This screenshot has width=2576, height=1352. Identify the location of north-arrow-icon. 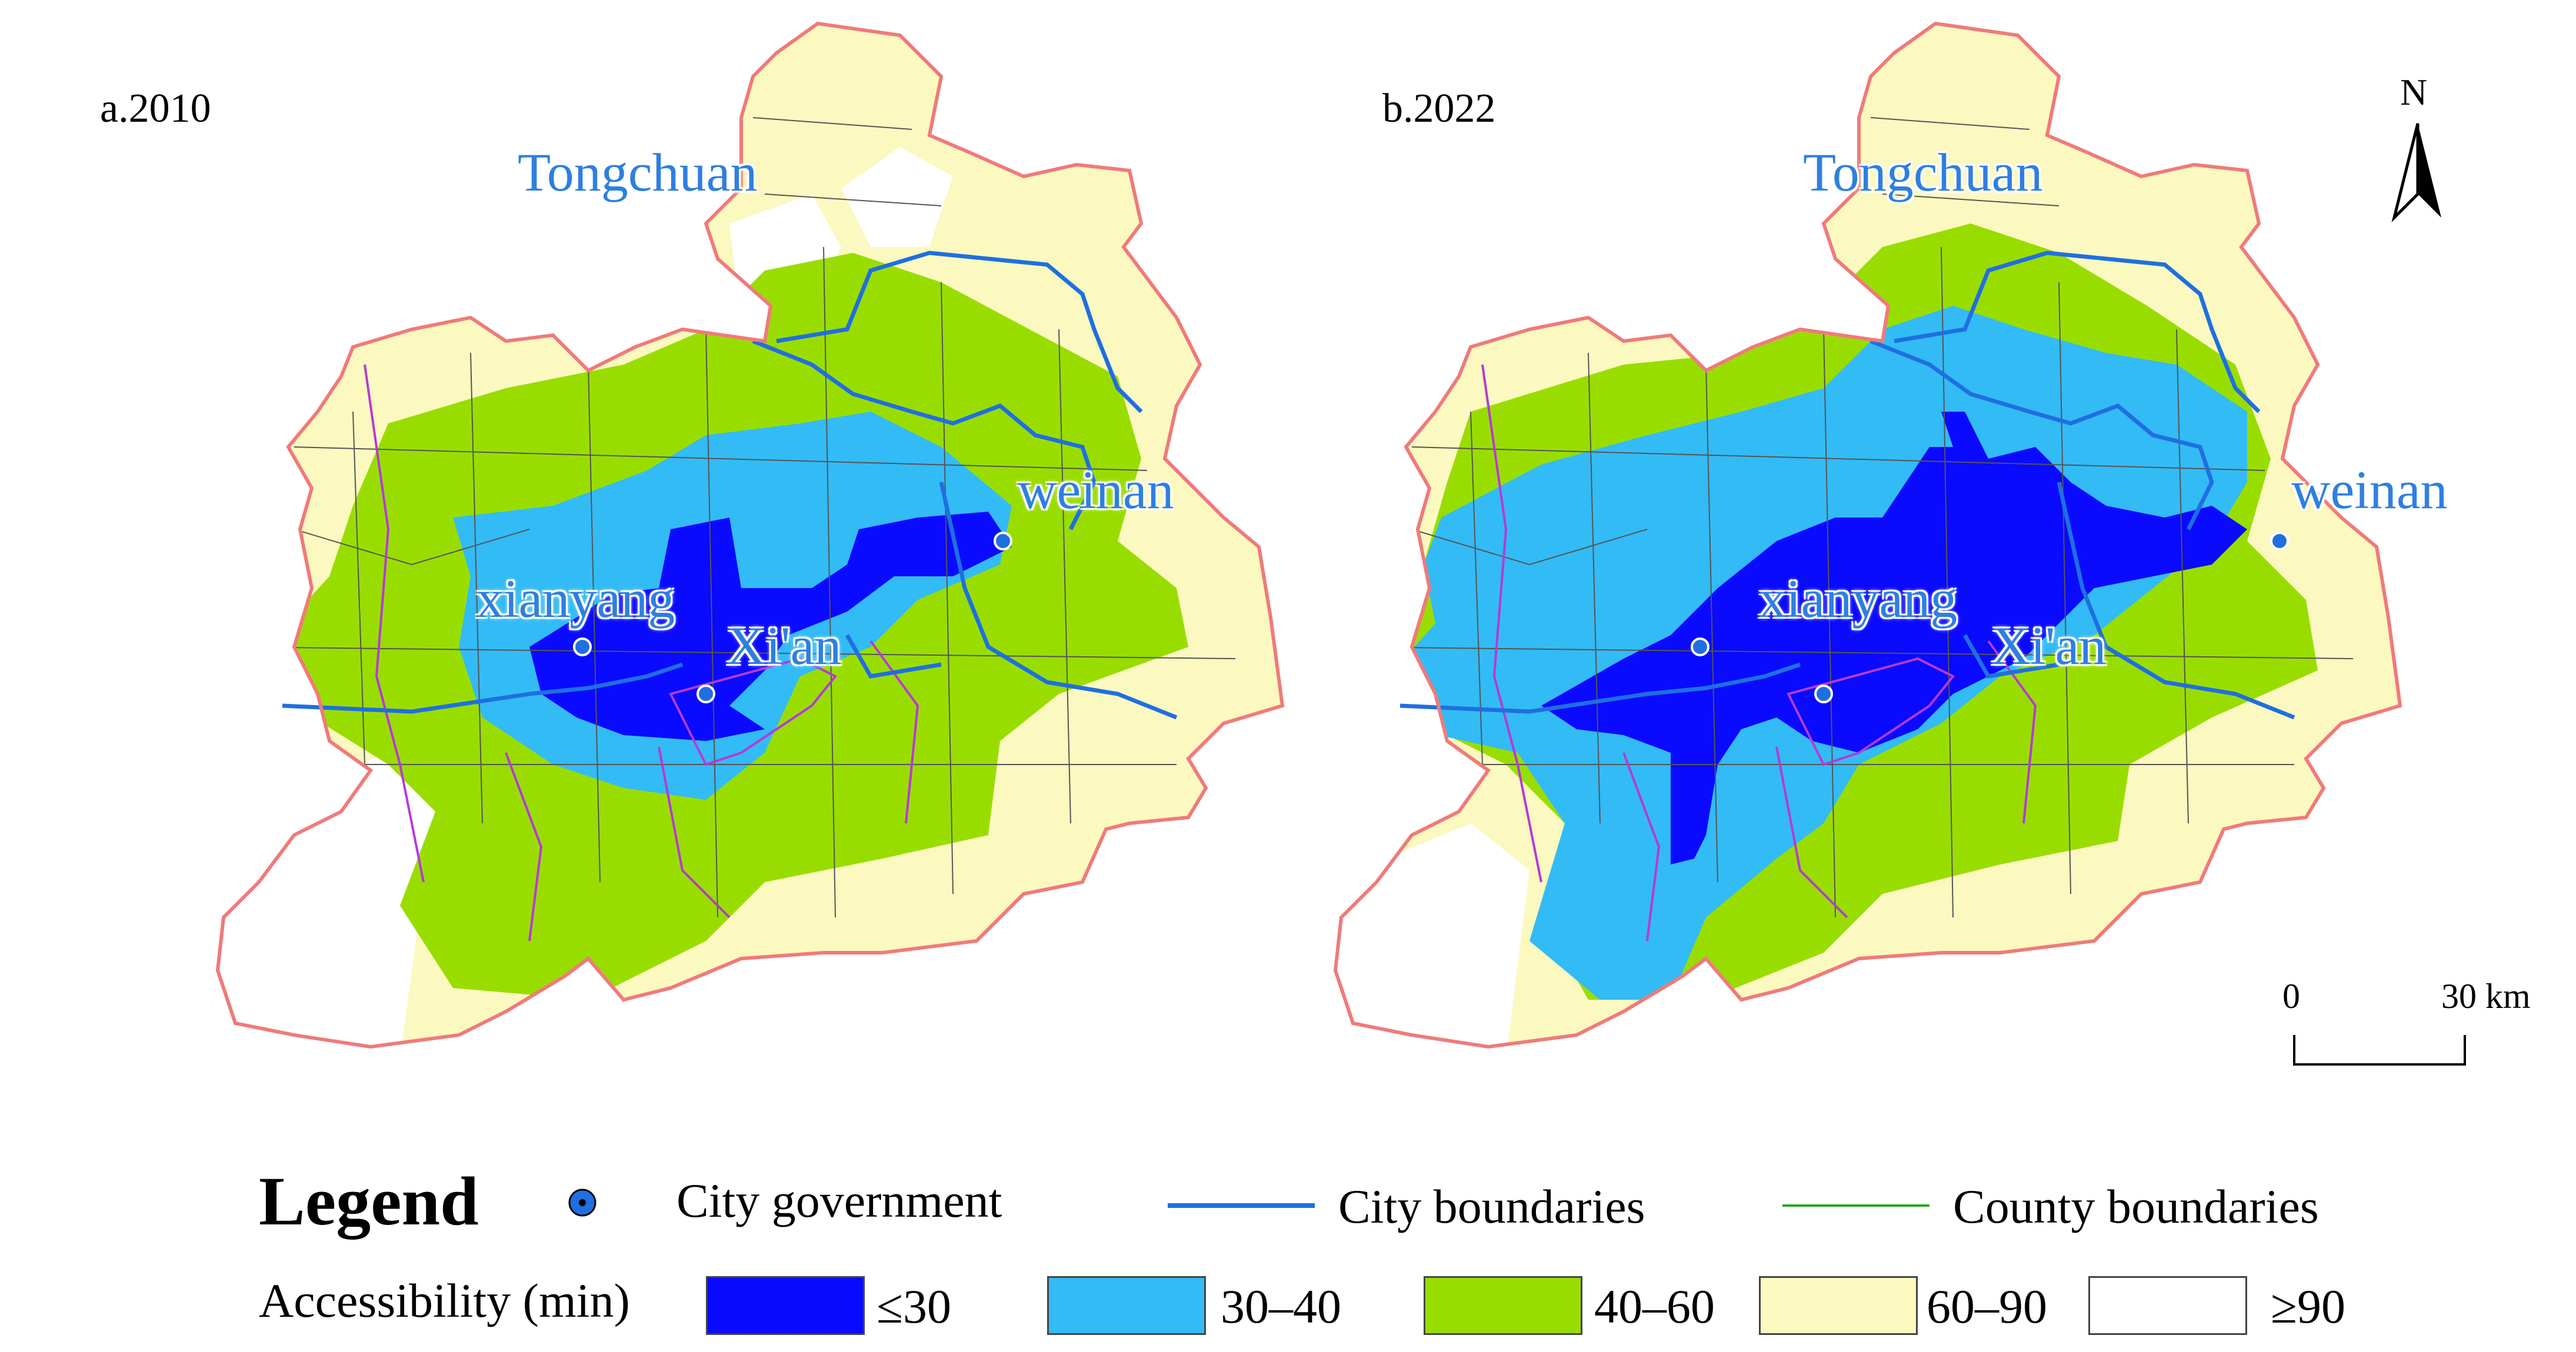
(2416, 173).